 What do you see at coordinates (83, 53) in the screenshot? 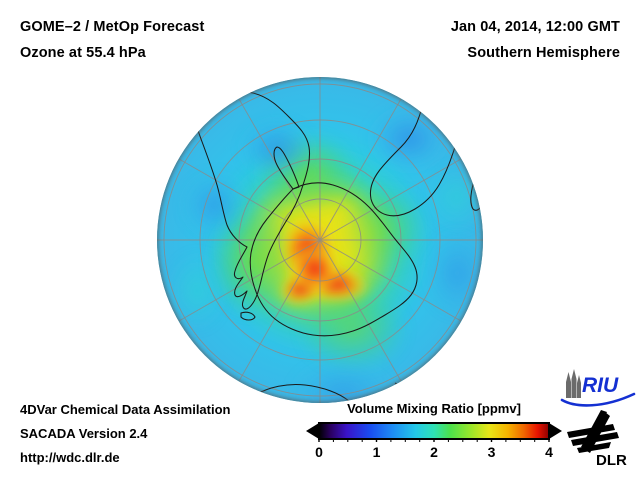
I see `header-title-variable: Ozone at 55.4 hPa` at bounding box center [83, 53].